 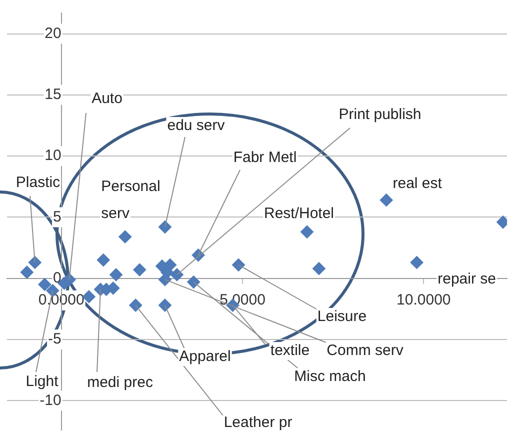 I want to click on y-tick-label: 10, so click(x=53, y=155).